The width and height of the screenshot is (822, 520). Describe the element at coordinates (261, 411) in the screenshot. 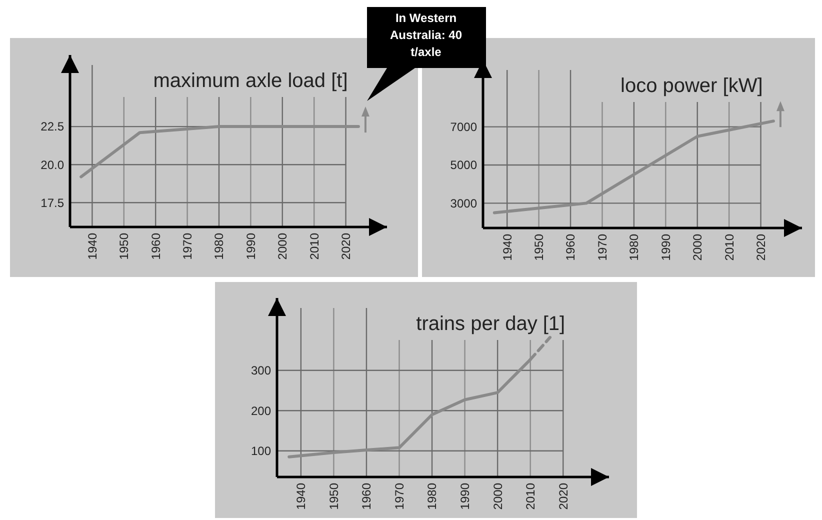

I see `y-tick-label: 200` at that location.